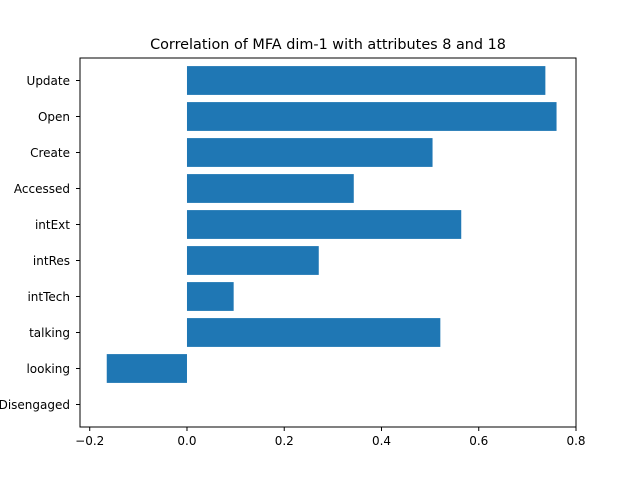 The image size is (640, 480). What do you see at coordinates (186, 441) in the screenshot?
I see `x-tick-label: 0.0` at bounding box center [186, 441].